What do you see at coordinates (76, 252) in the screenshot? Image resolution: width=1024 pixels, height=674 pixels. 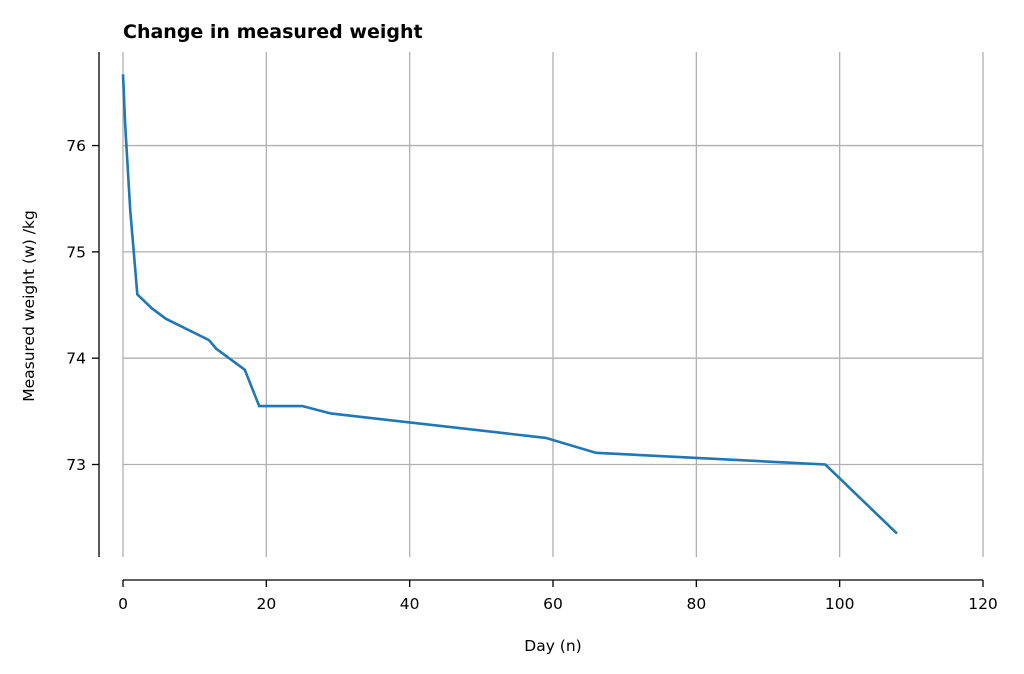 I see `y-tick-label: 75` at bounding box center [76, 252].